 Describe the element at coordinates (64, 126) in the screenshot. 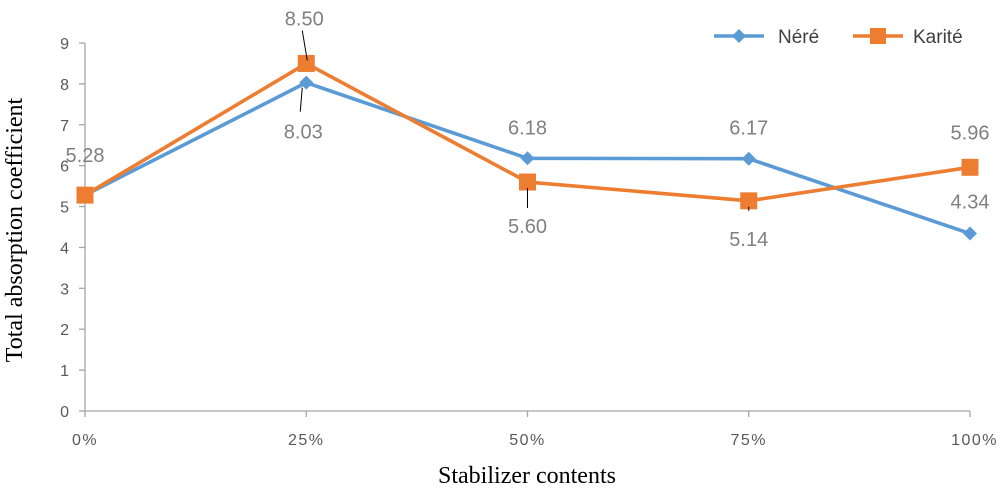

I see `y-tick-label: 7` at that location.